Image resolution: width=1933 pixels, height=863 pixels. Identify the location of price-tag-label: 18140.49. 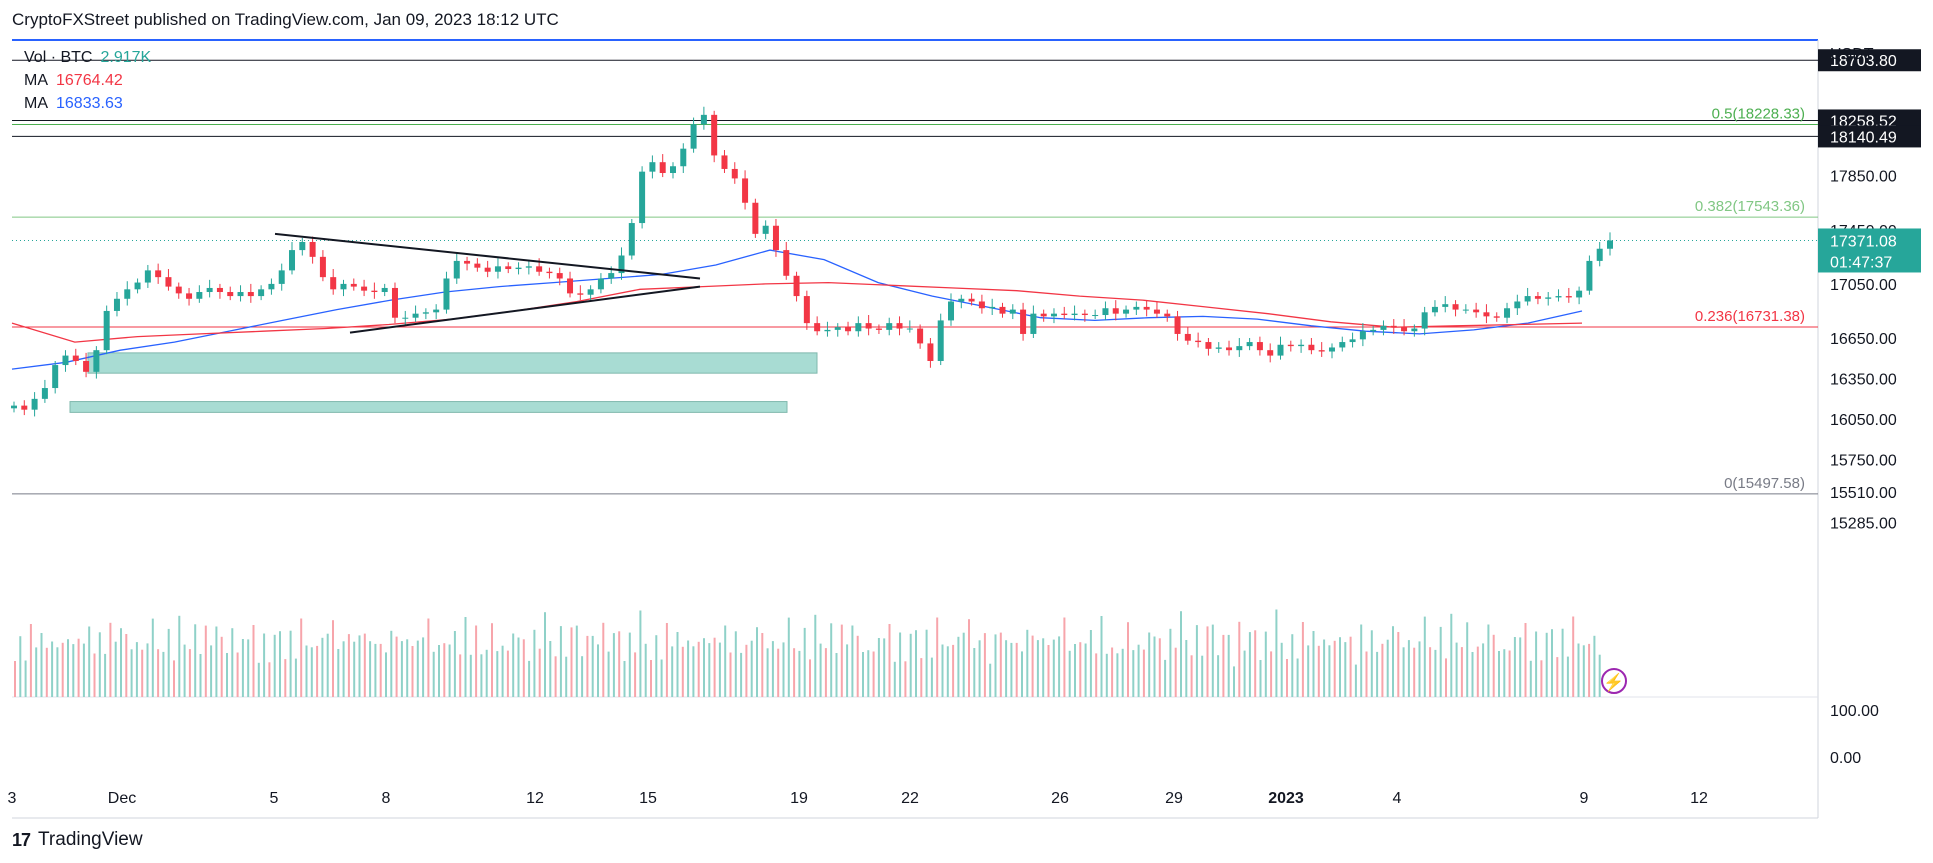
(1863, 137).